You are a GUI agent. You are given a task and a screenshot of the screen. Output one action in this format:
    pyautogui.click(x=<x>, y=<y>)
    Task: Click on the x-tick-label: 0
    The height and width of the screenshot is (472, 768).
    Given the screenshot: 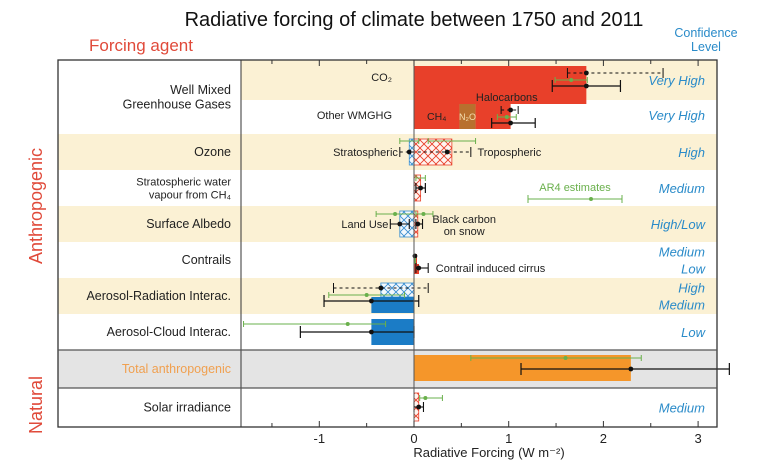 What is the action you would take?
    pyautogui.click(x=413, y=438)
    